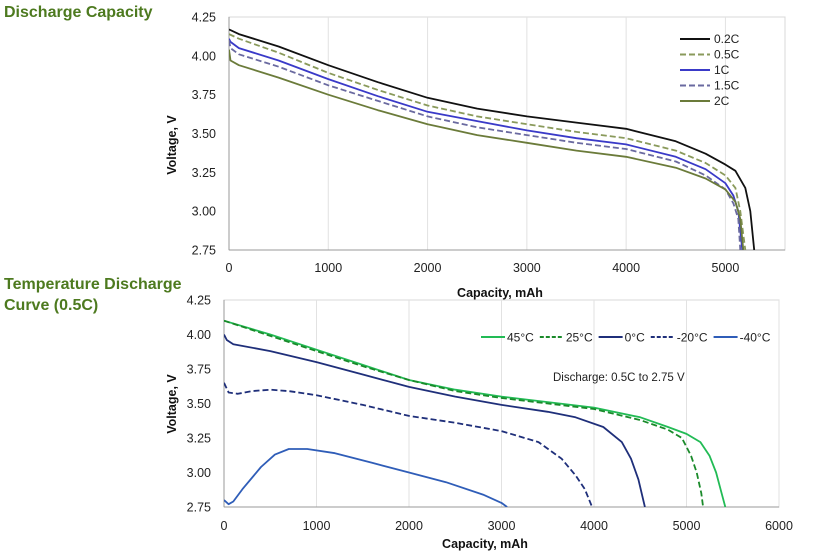  Describe the element at coordinates (755, 338) in the screenshot. I see `legend-label: -40°C` at that location.